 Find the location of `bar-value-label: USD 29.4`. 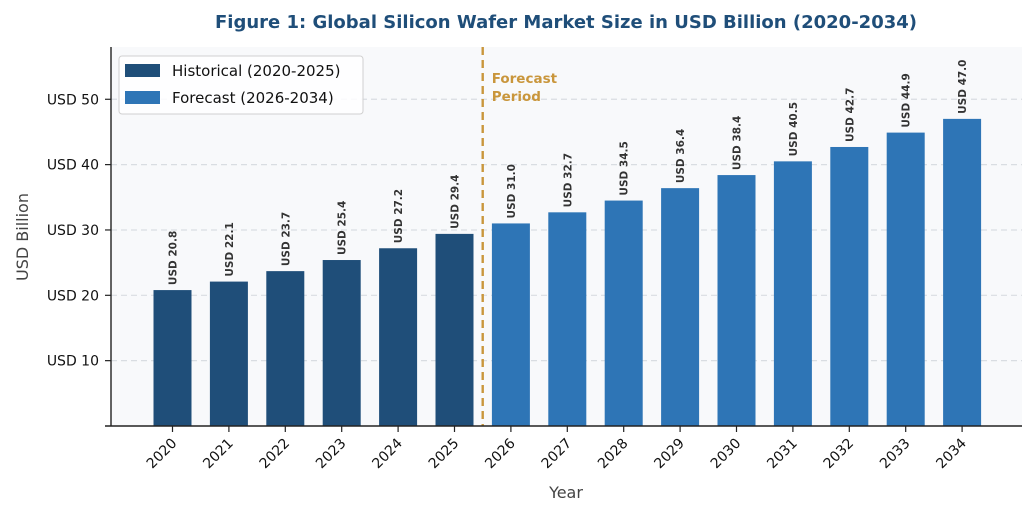

bar-value-label: USD 29.4 is located at coordinates (456, 202).